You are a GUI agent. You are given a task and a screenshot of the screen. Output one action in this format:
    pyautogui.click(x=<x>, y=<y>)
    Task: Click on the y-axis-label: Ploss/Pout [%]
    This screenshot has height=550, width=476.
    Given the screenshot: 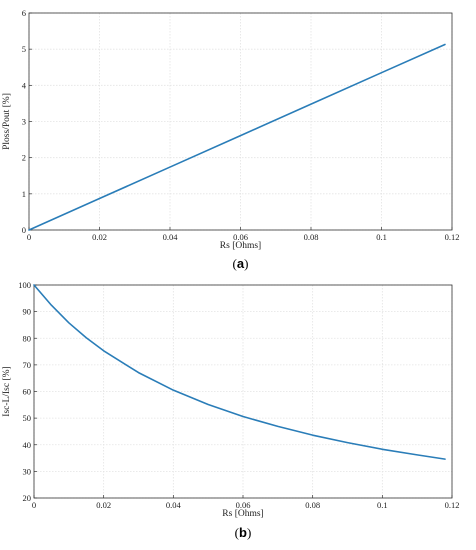 What is the action you would take?
    pyautogui.click(x=7, y=121)
    